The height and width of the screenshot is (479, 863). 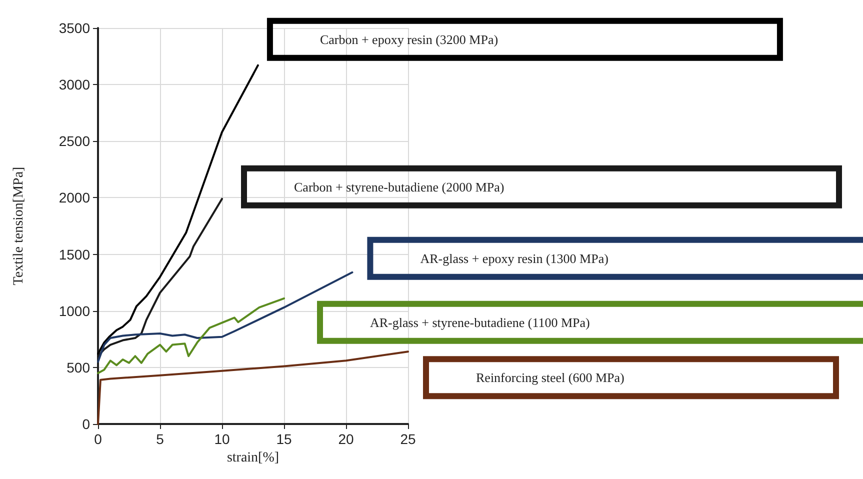 I want to click on text: Carbon + styrene-butadiene (2000 MPa), so click(x=399, y=186).